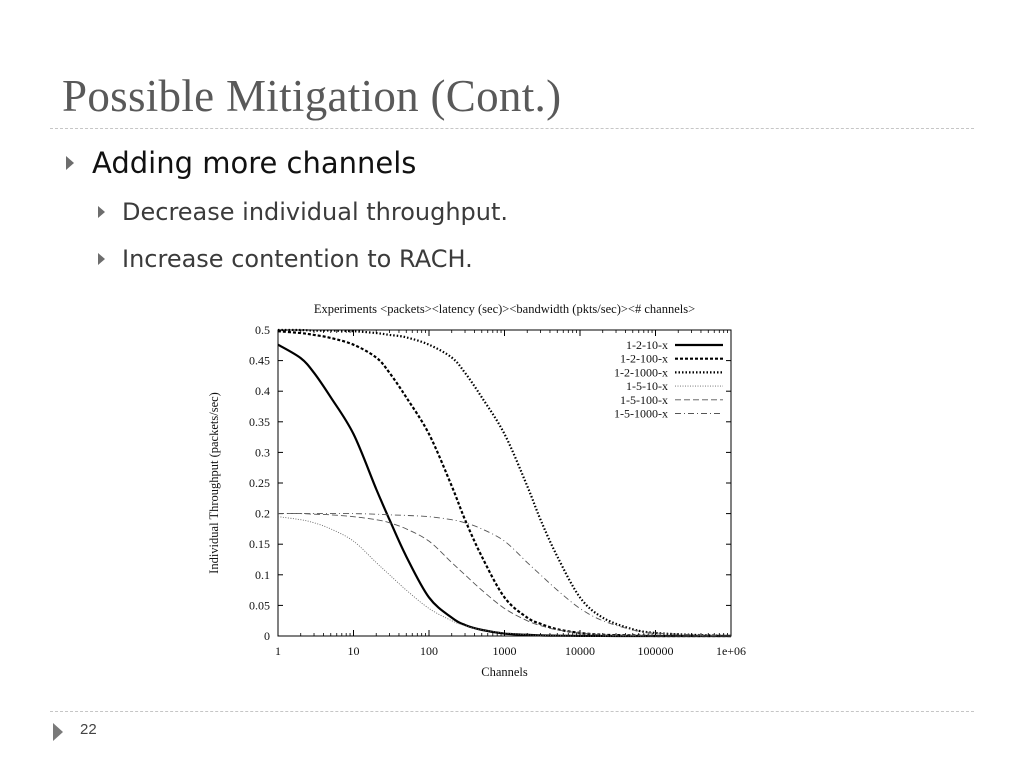 The width and height of the screenshot is (1024, 768). I want to click on x-tick-label: 100, so click(429, 651).